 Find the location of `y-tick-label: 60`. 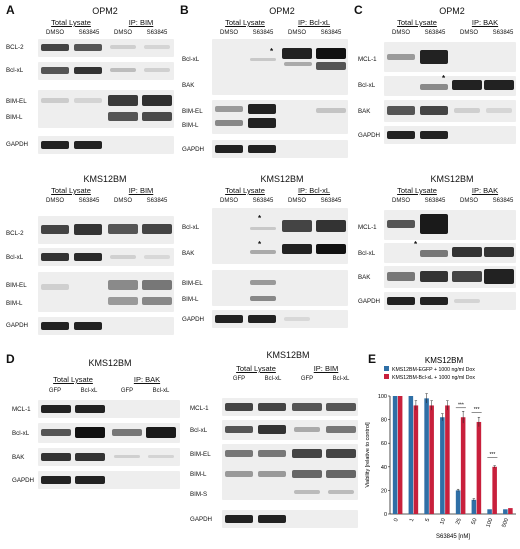

y-tick-label: 60 is located at coordinates (384, 444).